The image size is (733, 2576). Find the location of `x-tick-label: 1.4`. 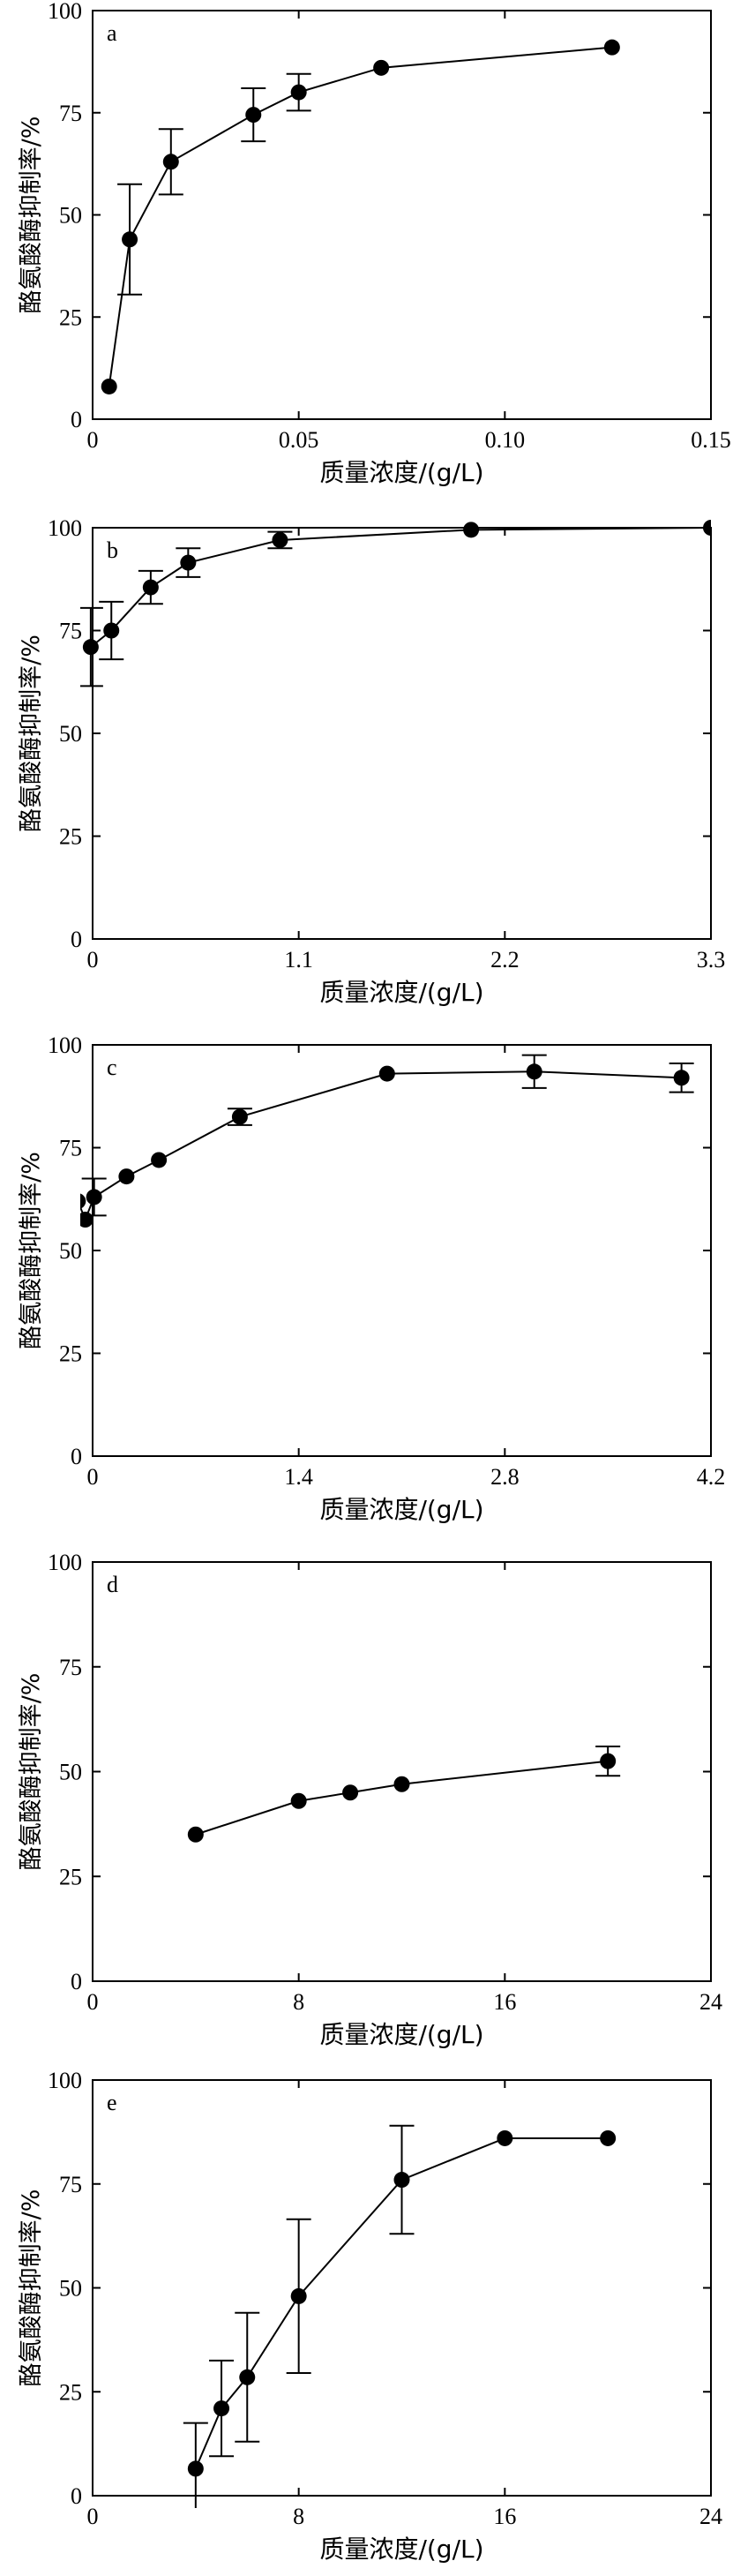

x-tick-label: 1.4 is located at coordinates (298, 1477).